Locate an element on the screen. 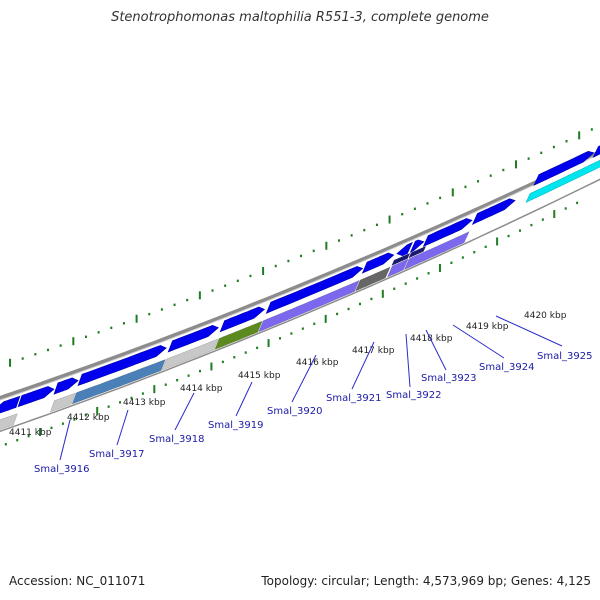 The width and height of the screenshot is (600, 600). gene-label: Smal_3916 is located at coordinates (61, 469).